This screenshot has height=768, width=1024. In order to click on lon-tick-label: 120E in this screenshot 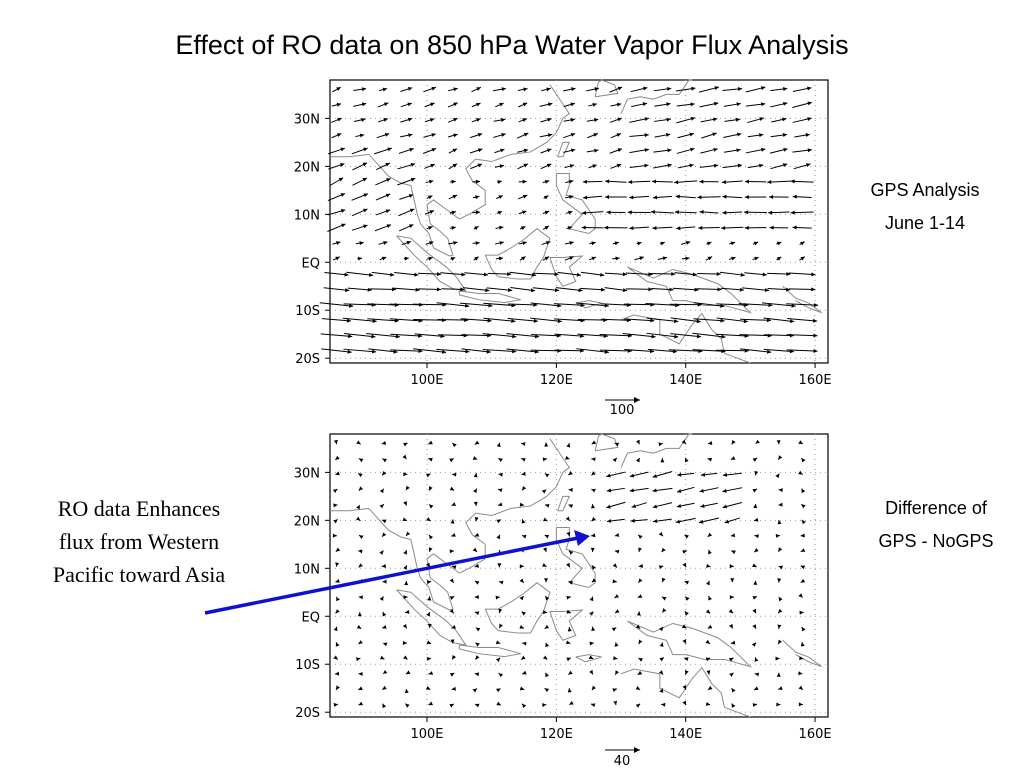, I will do `click(556, 380)`.